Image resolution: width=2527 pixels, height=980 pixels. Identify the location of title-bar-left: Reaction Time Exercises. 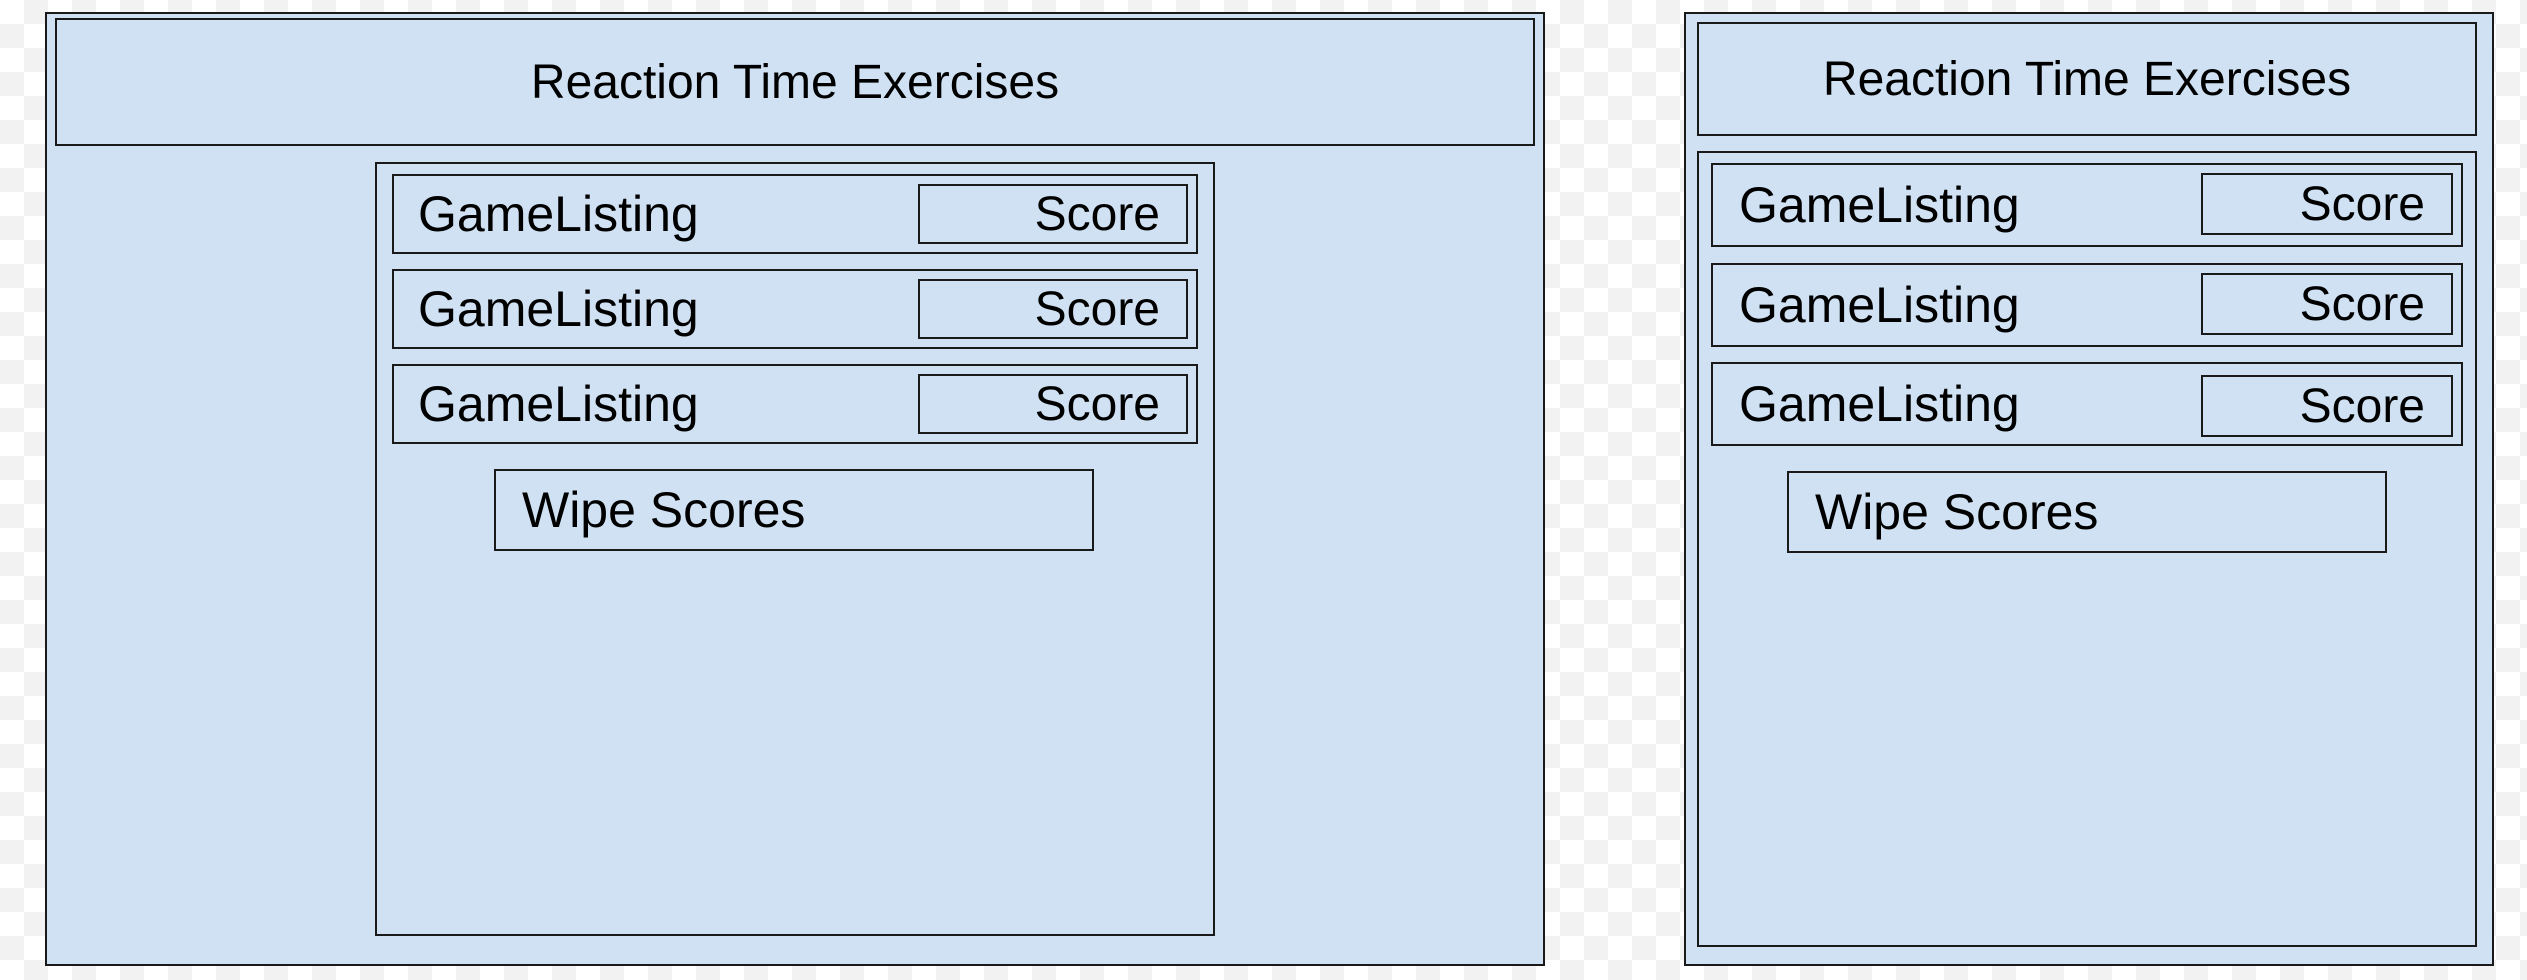
(795, 82).